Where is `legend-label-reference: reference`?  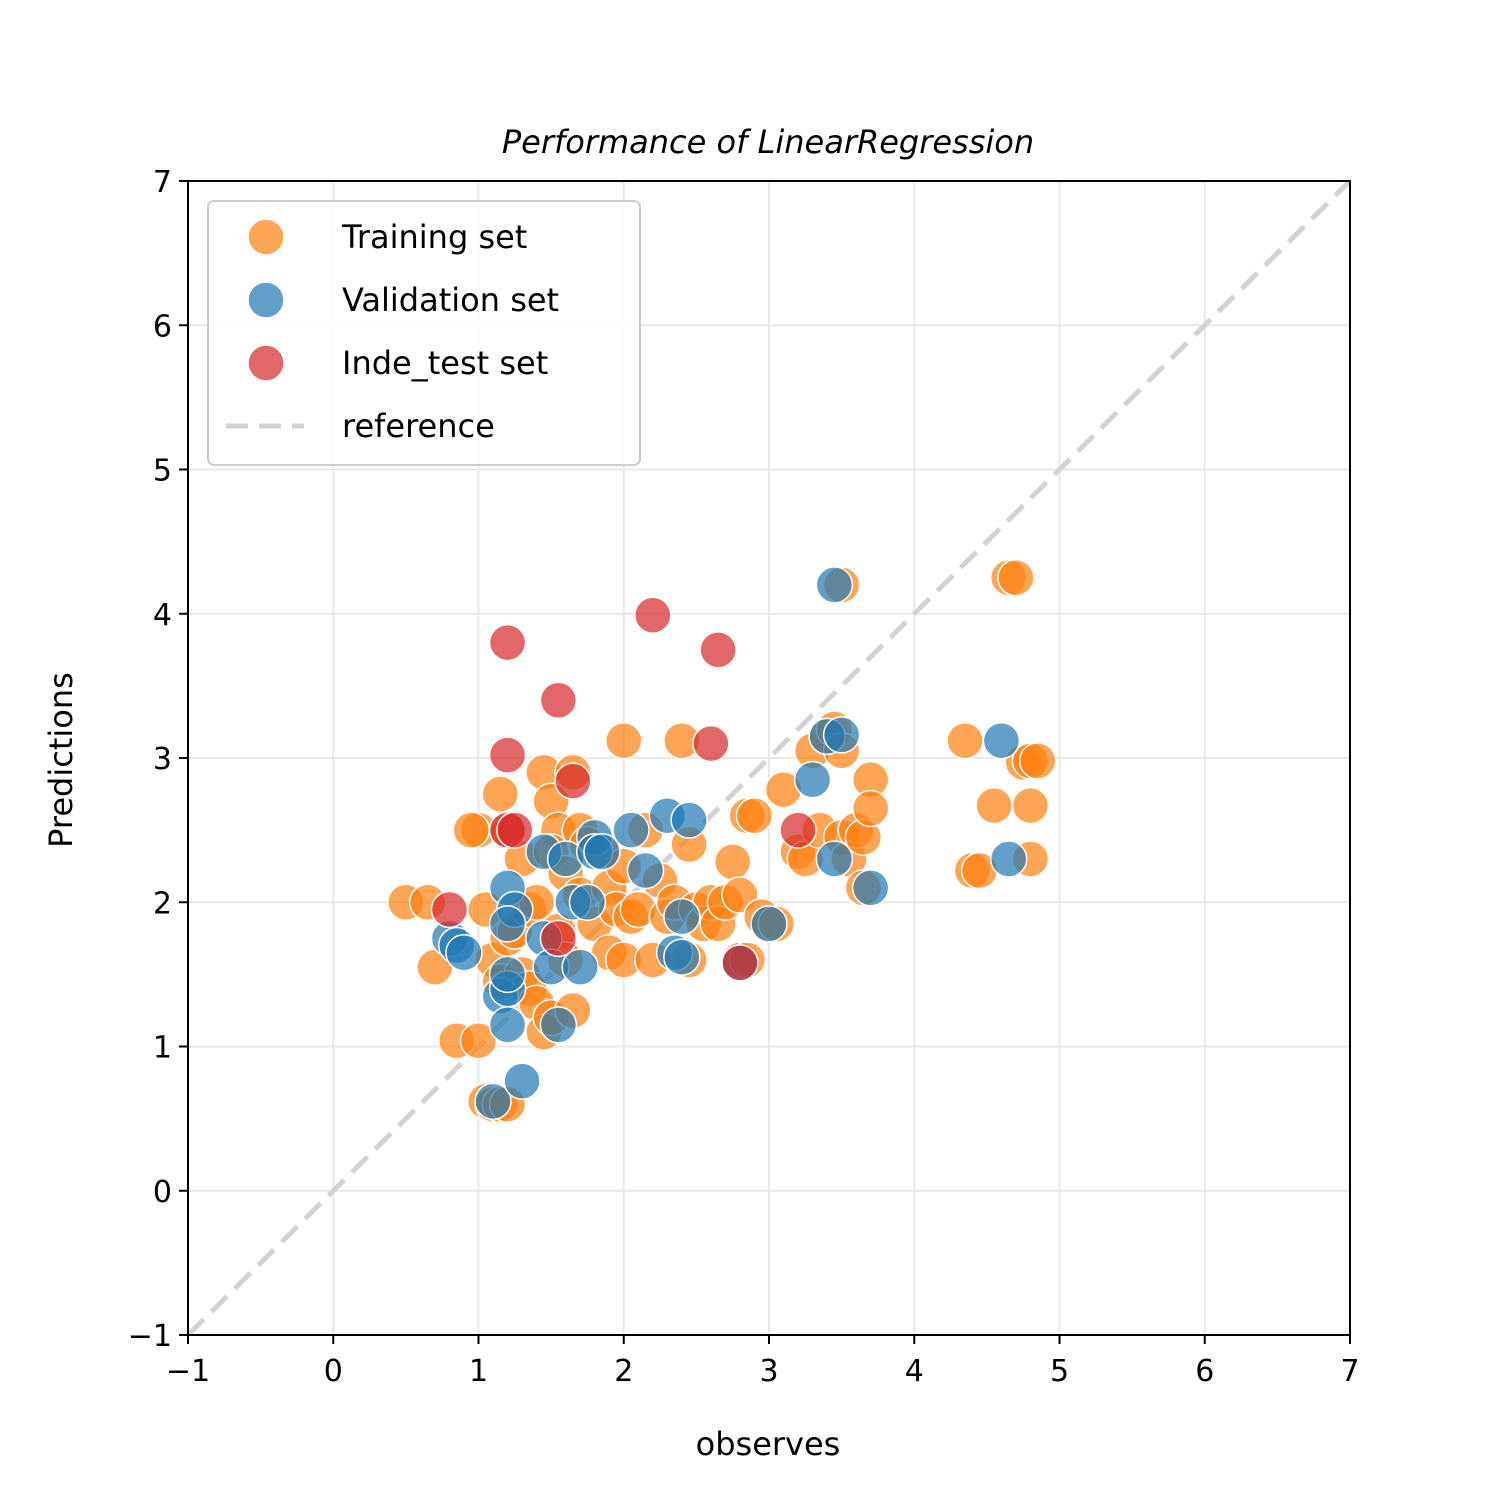
legend-label-reference: reference is located at coordinates (418, 426).